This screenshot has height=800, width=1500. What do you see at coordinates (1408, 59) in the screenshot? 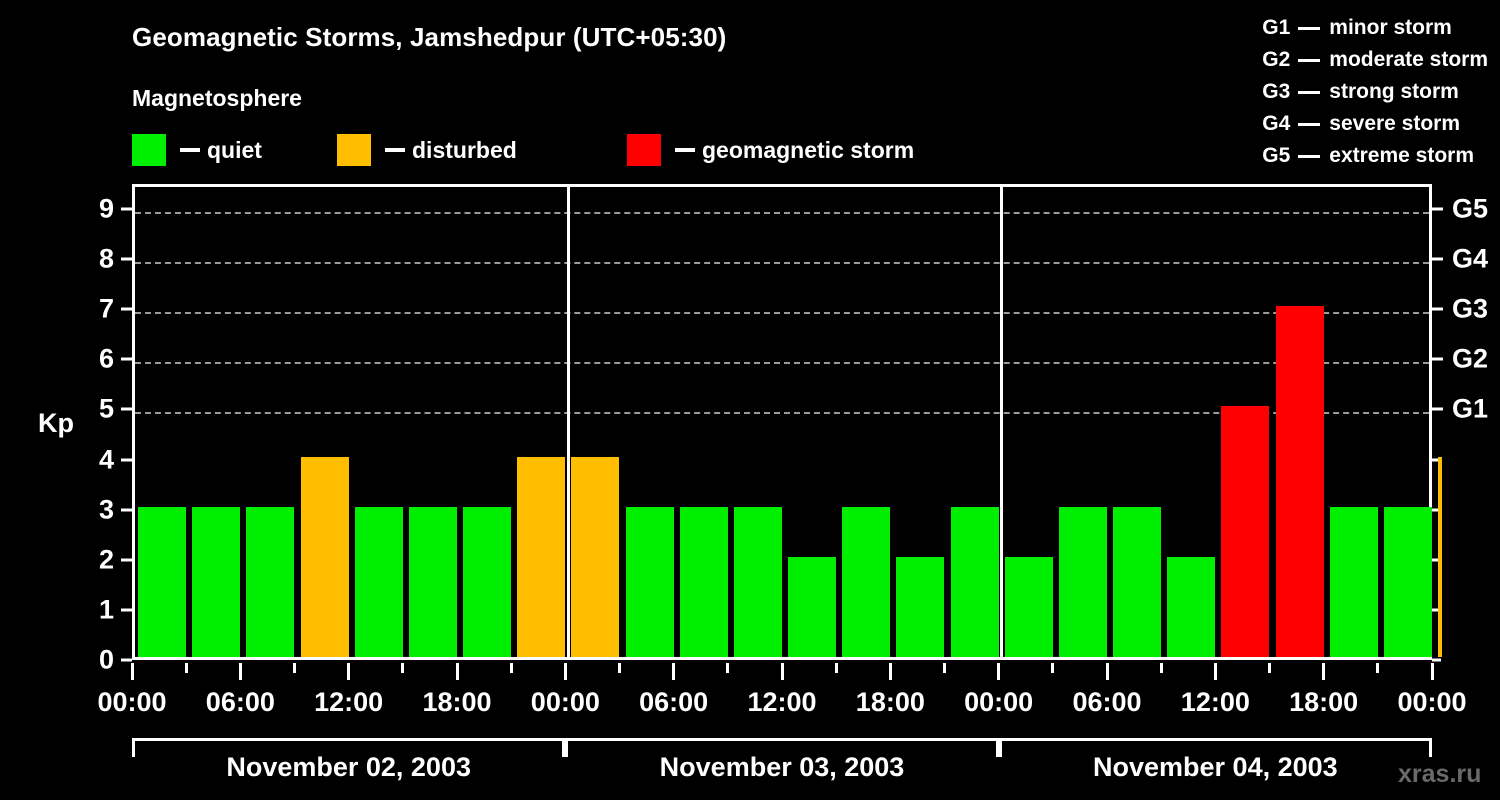
I see `g-text: moderate storm` at bounding box center [1408, 59].